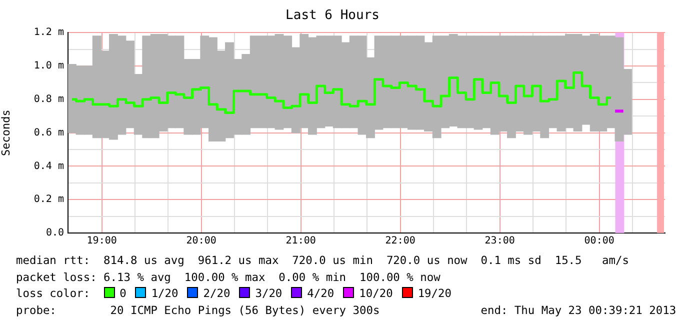  I want to click on x-tick-label: 22:00, so click(400, 241).